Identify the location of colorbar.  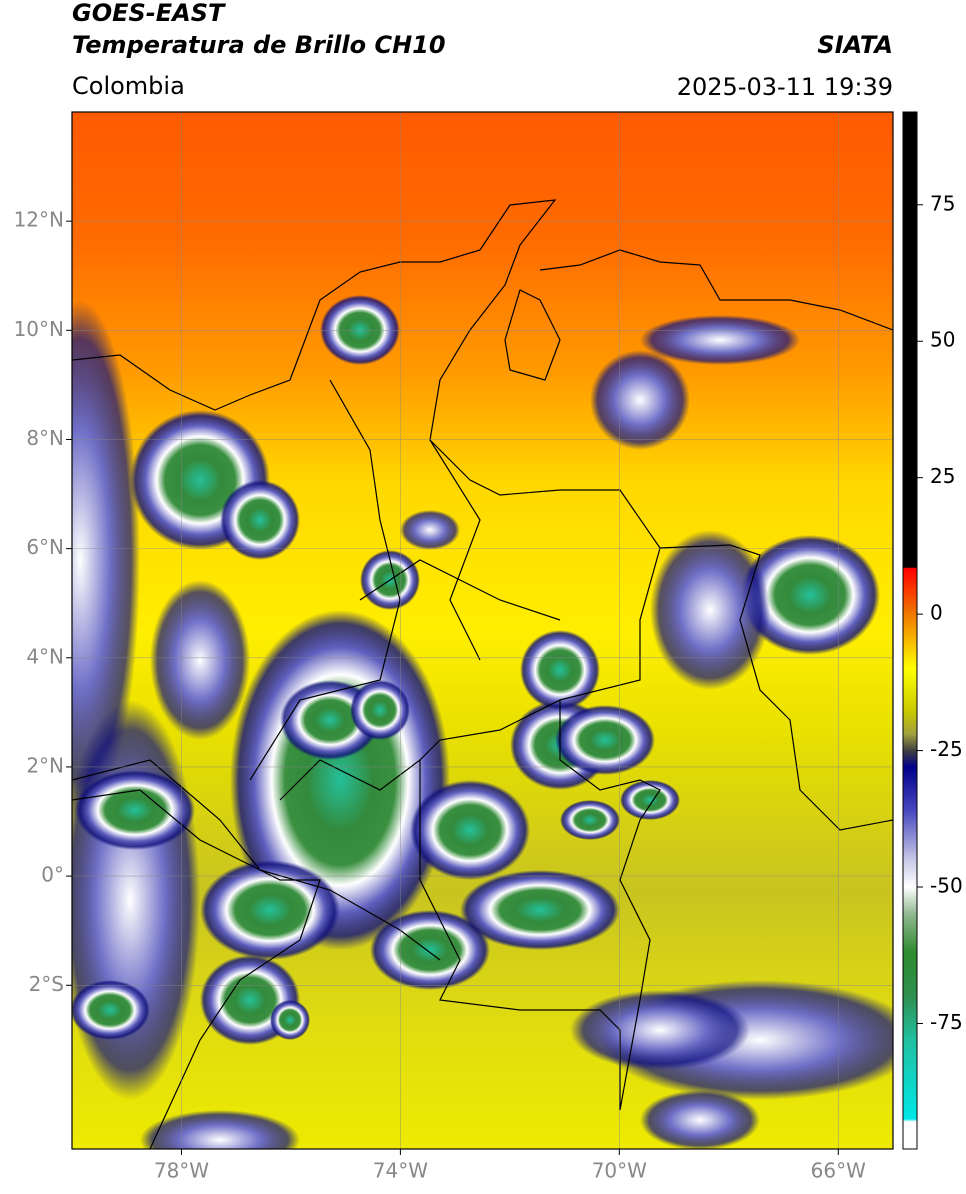
(910, 630).